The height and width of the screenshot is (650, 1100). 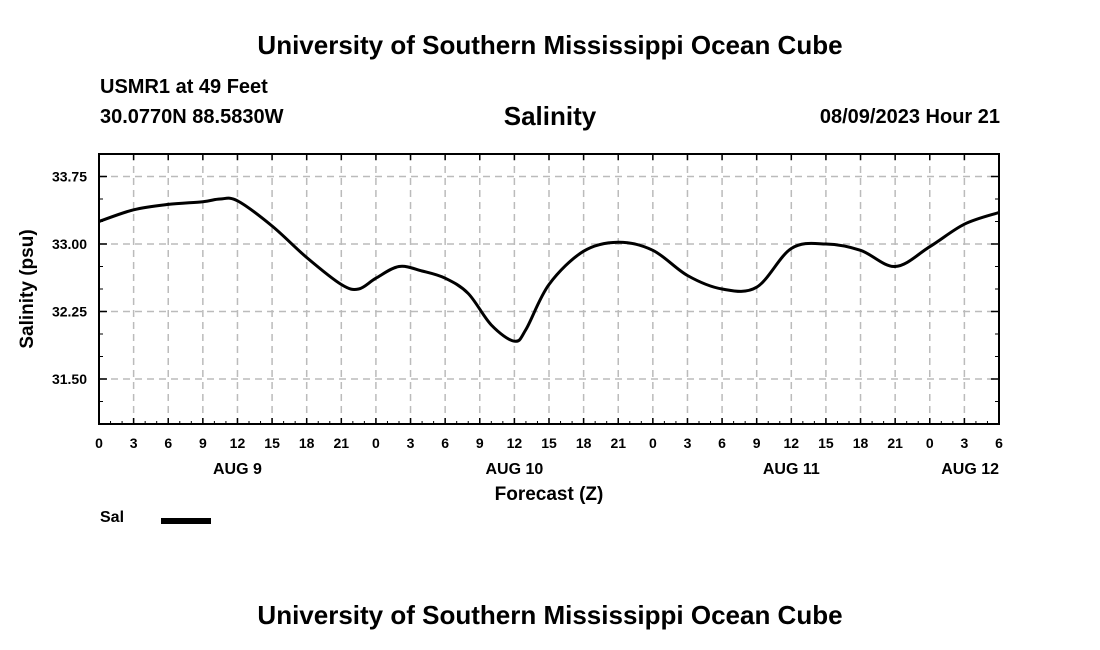 What do you see at coordinates (549, 494) in the screenshot?
I see `x-axis-title: Forecast (Z)` at bounding box center [549, 494].